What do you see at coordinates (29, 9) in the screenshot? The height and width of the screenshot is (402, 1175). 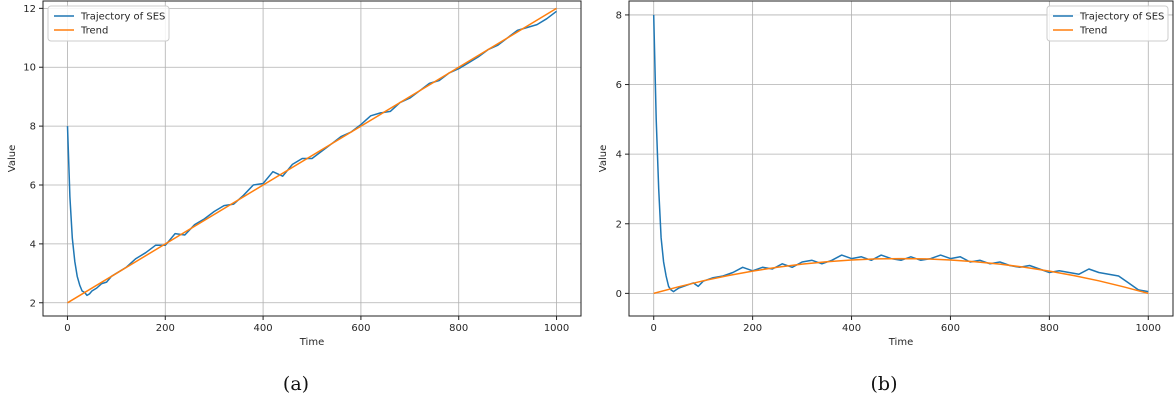 I see `y-tick-label: 12` at bounding box center [29, 9].